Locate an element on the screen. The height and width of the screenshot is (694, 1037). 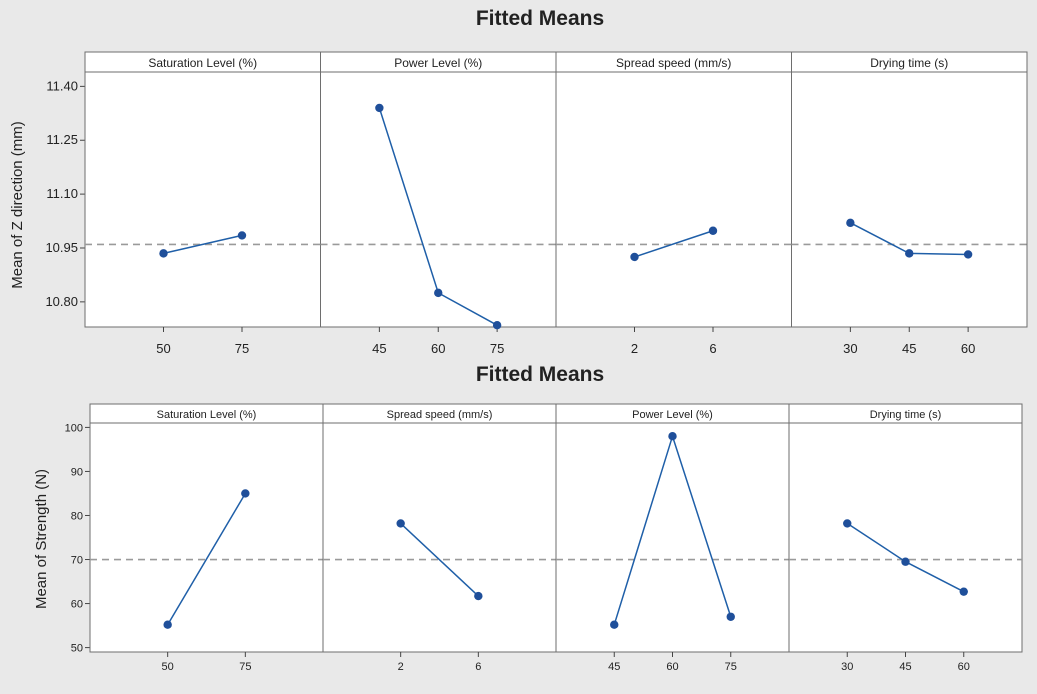
y-tick-label: 60 is located at coordinates (77, 605).